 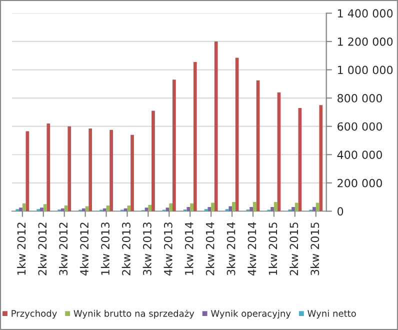 What do you see at coordinates (360, 183) in the screenshot?
I see `y-tick-label: 200 000` at bounding box center [360, 183].